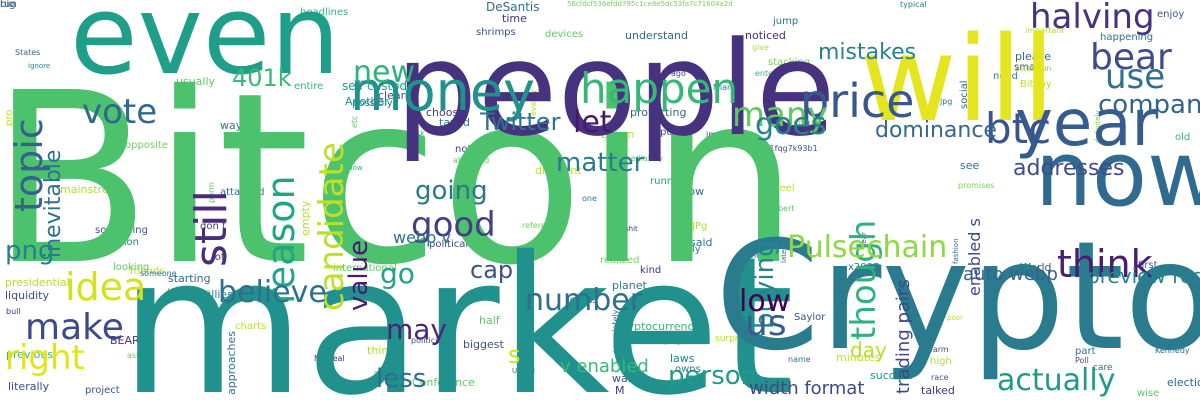 The width and height of the screenshot is (1200, 400). What do you see at coordinates (656, 35) in the screenshot?
I see `word-understand: understand` at bounding box center [656, 35].